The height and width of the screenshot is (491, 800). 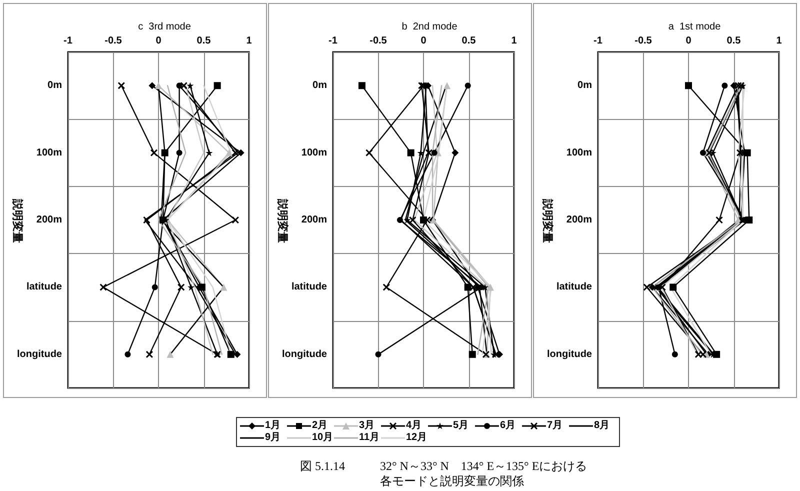 I want to click on caption: 図 5.1.14, so click(x=323, y=467).